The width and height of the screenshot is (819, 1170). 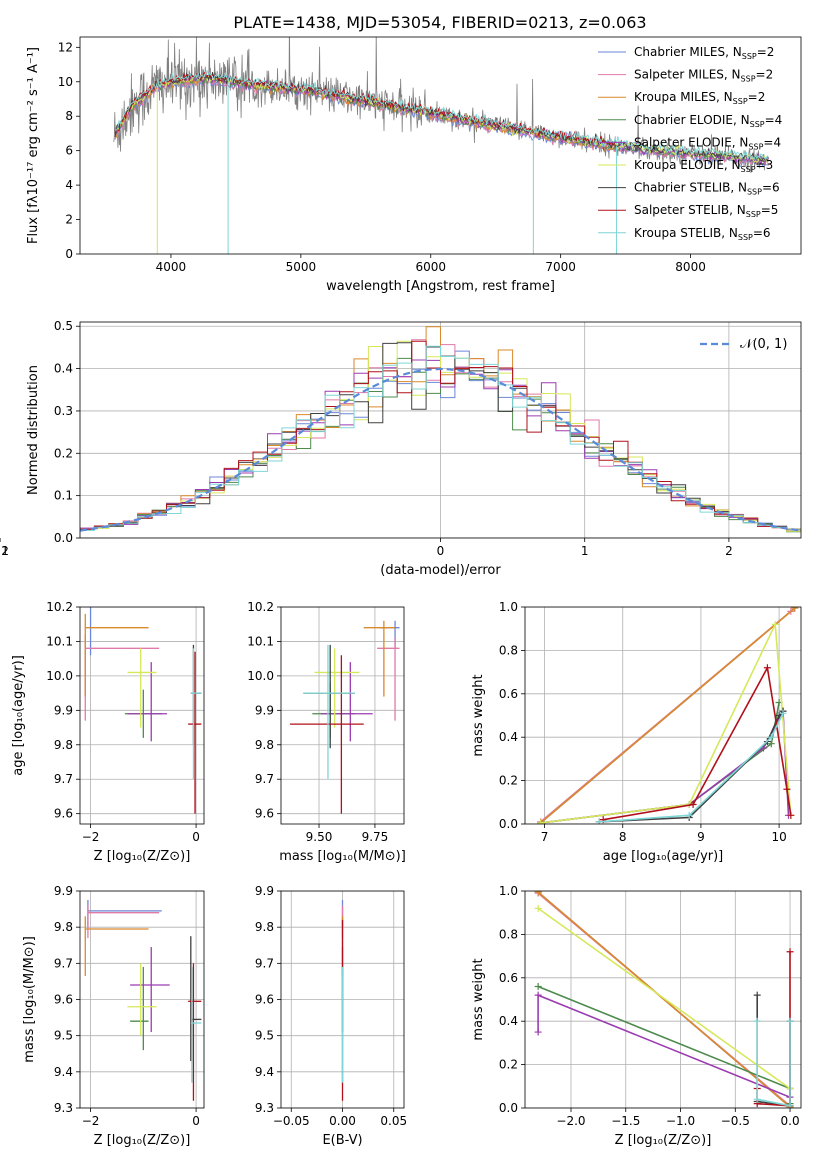 What do you see at coordinates (706, 211) in the screenshot?
I see `legend-label: Salpeter STELIB, NSSP=5` at bounding box center [706, 211].